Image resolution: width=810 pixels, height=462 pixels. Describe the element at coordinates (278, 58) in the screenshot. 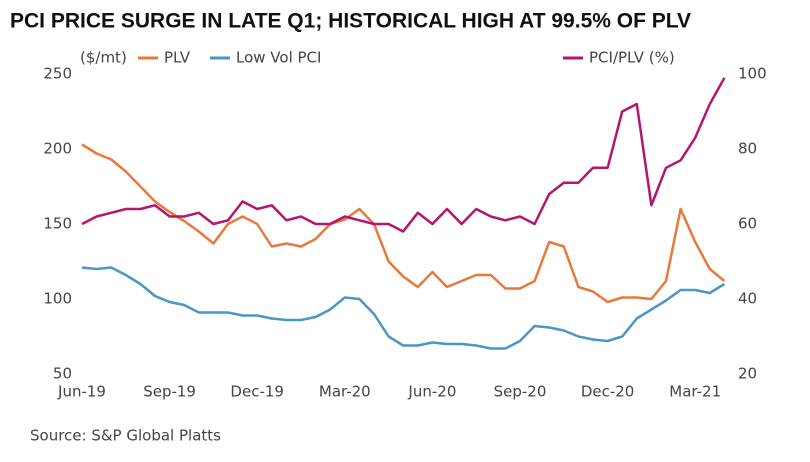

I see `legend-label: Low Vol PCI` at that location.